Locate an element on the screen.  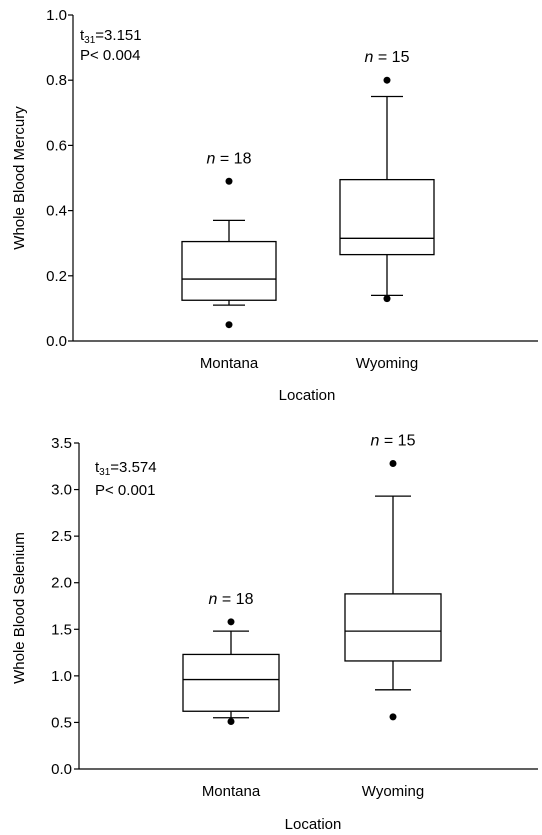
y-tick-label: 3.5 is located at coordinates (61, 443).